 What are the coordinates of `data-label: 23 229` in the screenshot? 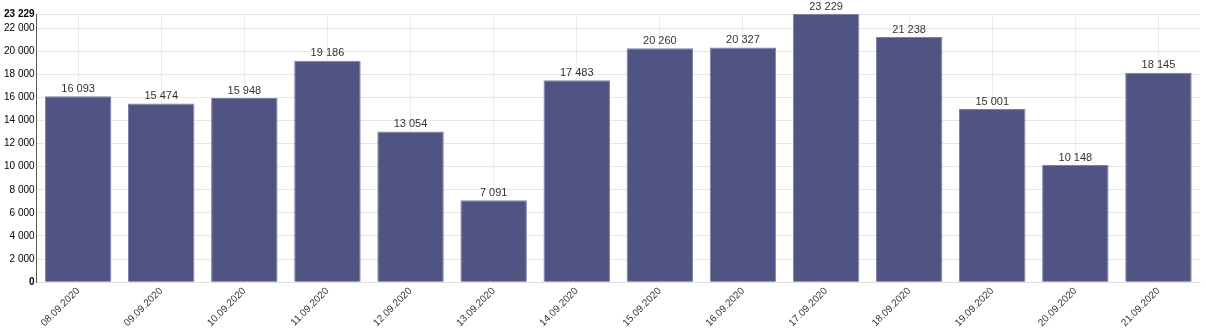 It's located at (826, 6).